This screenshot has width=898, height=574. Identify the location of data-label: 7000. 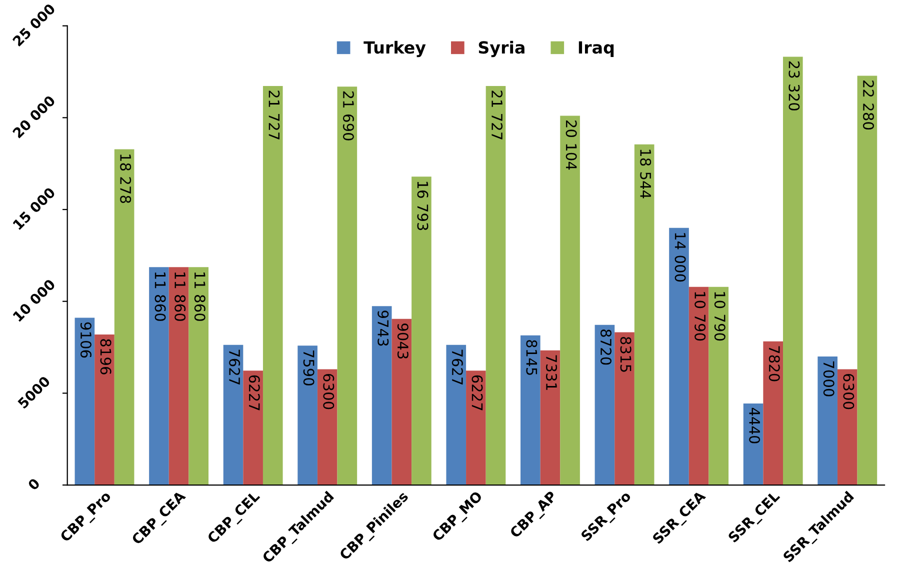
(828, 378).